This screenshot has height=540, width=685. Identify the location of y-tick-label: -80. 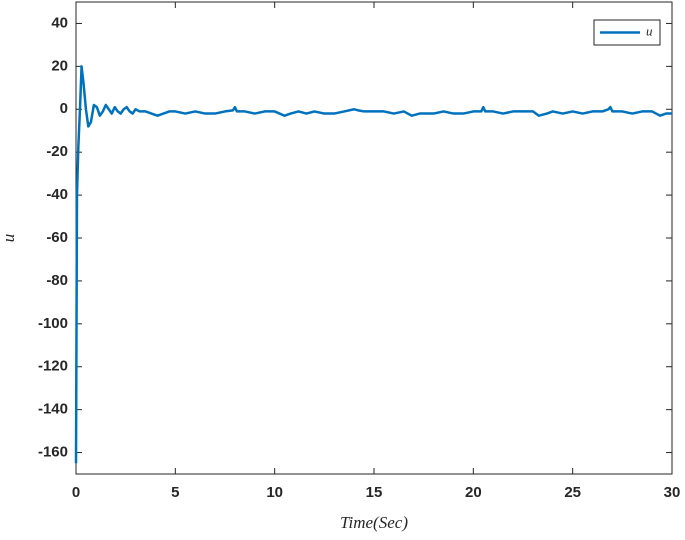
(57, 280).